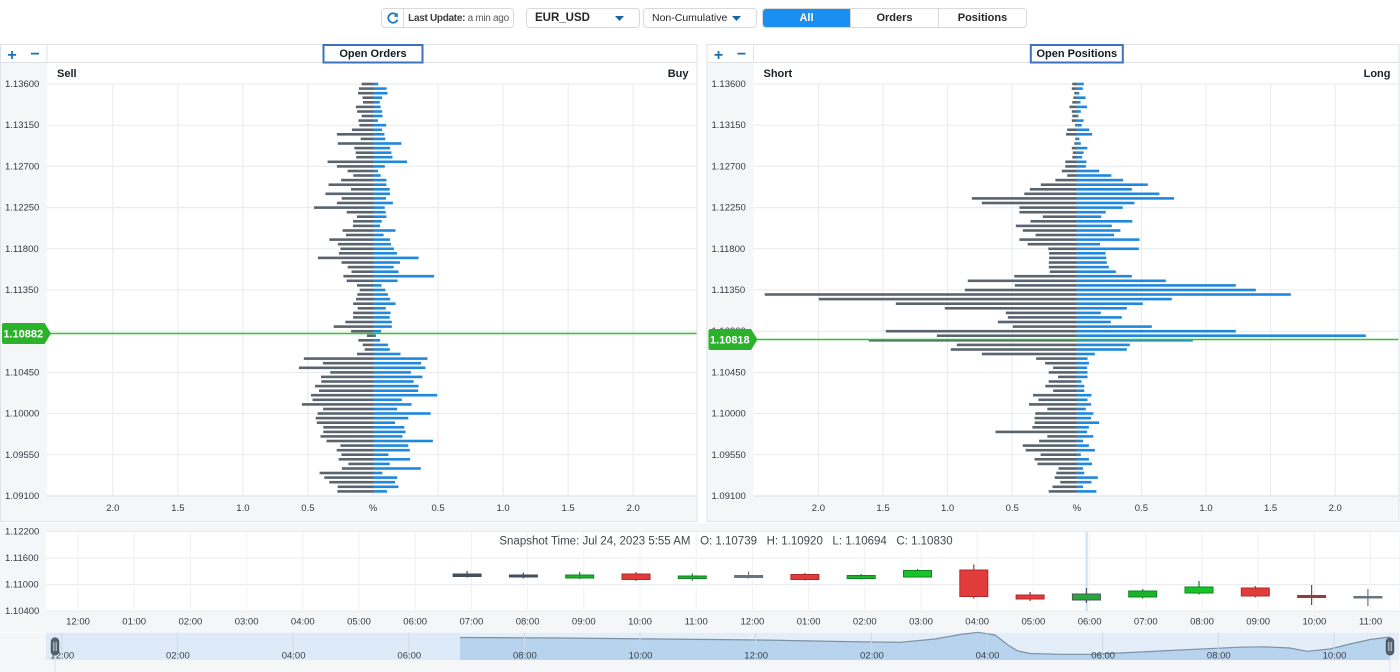 The image size is (1400, 672). What do you see at coordinates (1377, 74) in the screenshot?
I see `svg-text: Long` at bounding box center [1377, 74].